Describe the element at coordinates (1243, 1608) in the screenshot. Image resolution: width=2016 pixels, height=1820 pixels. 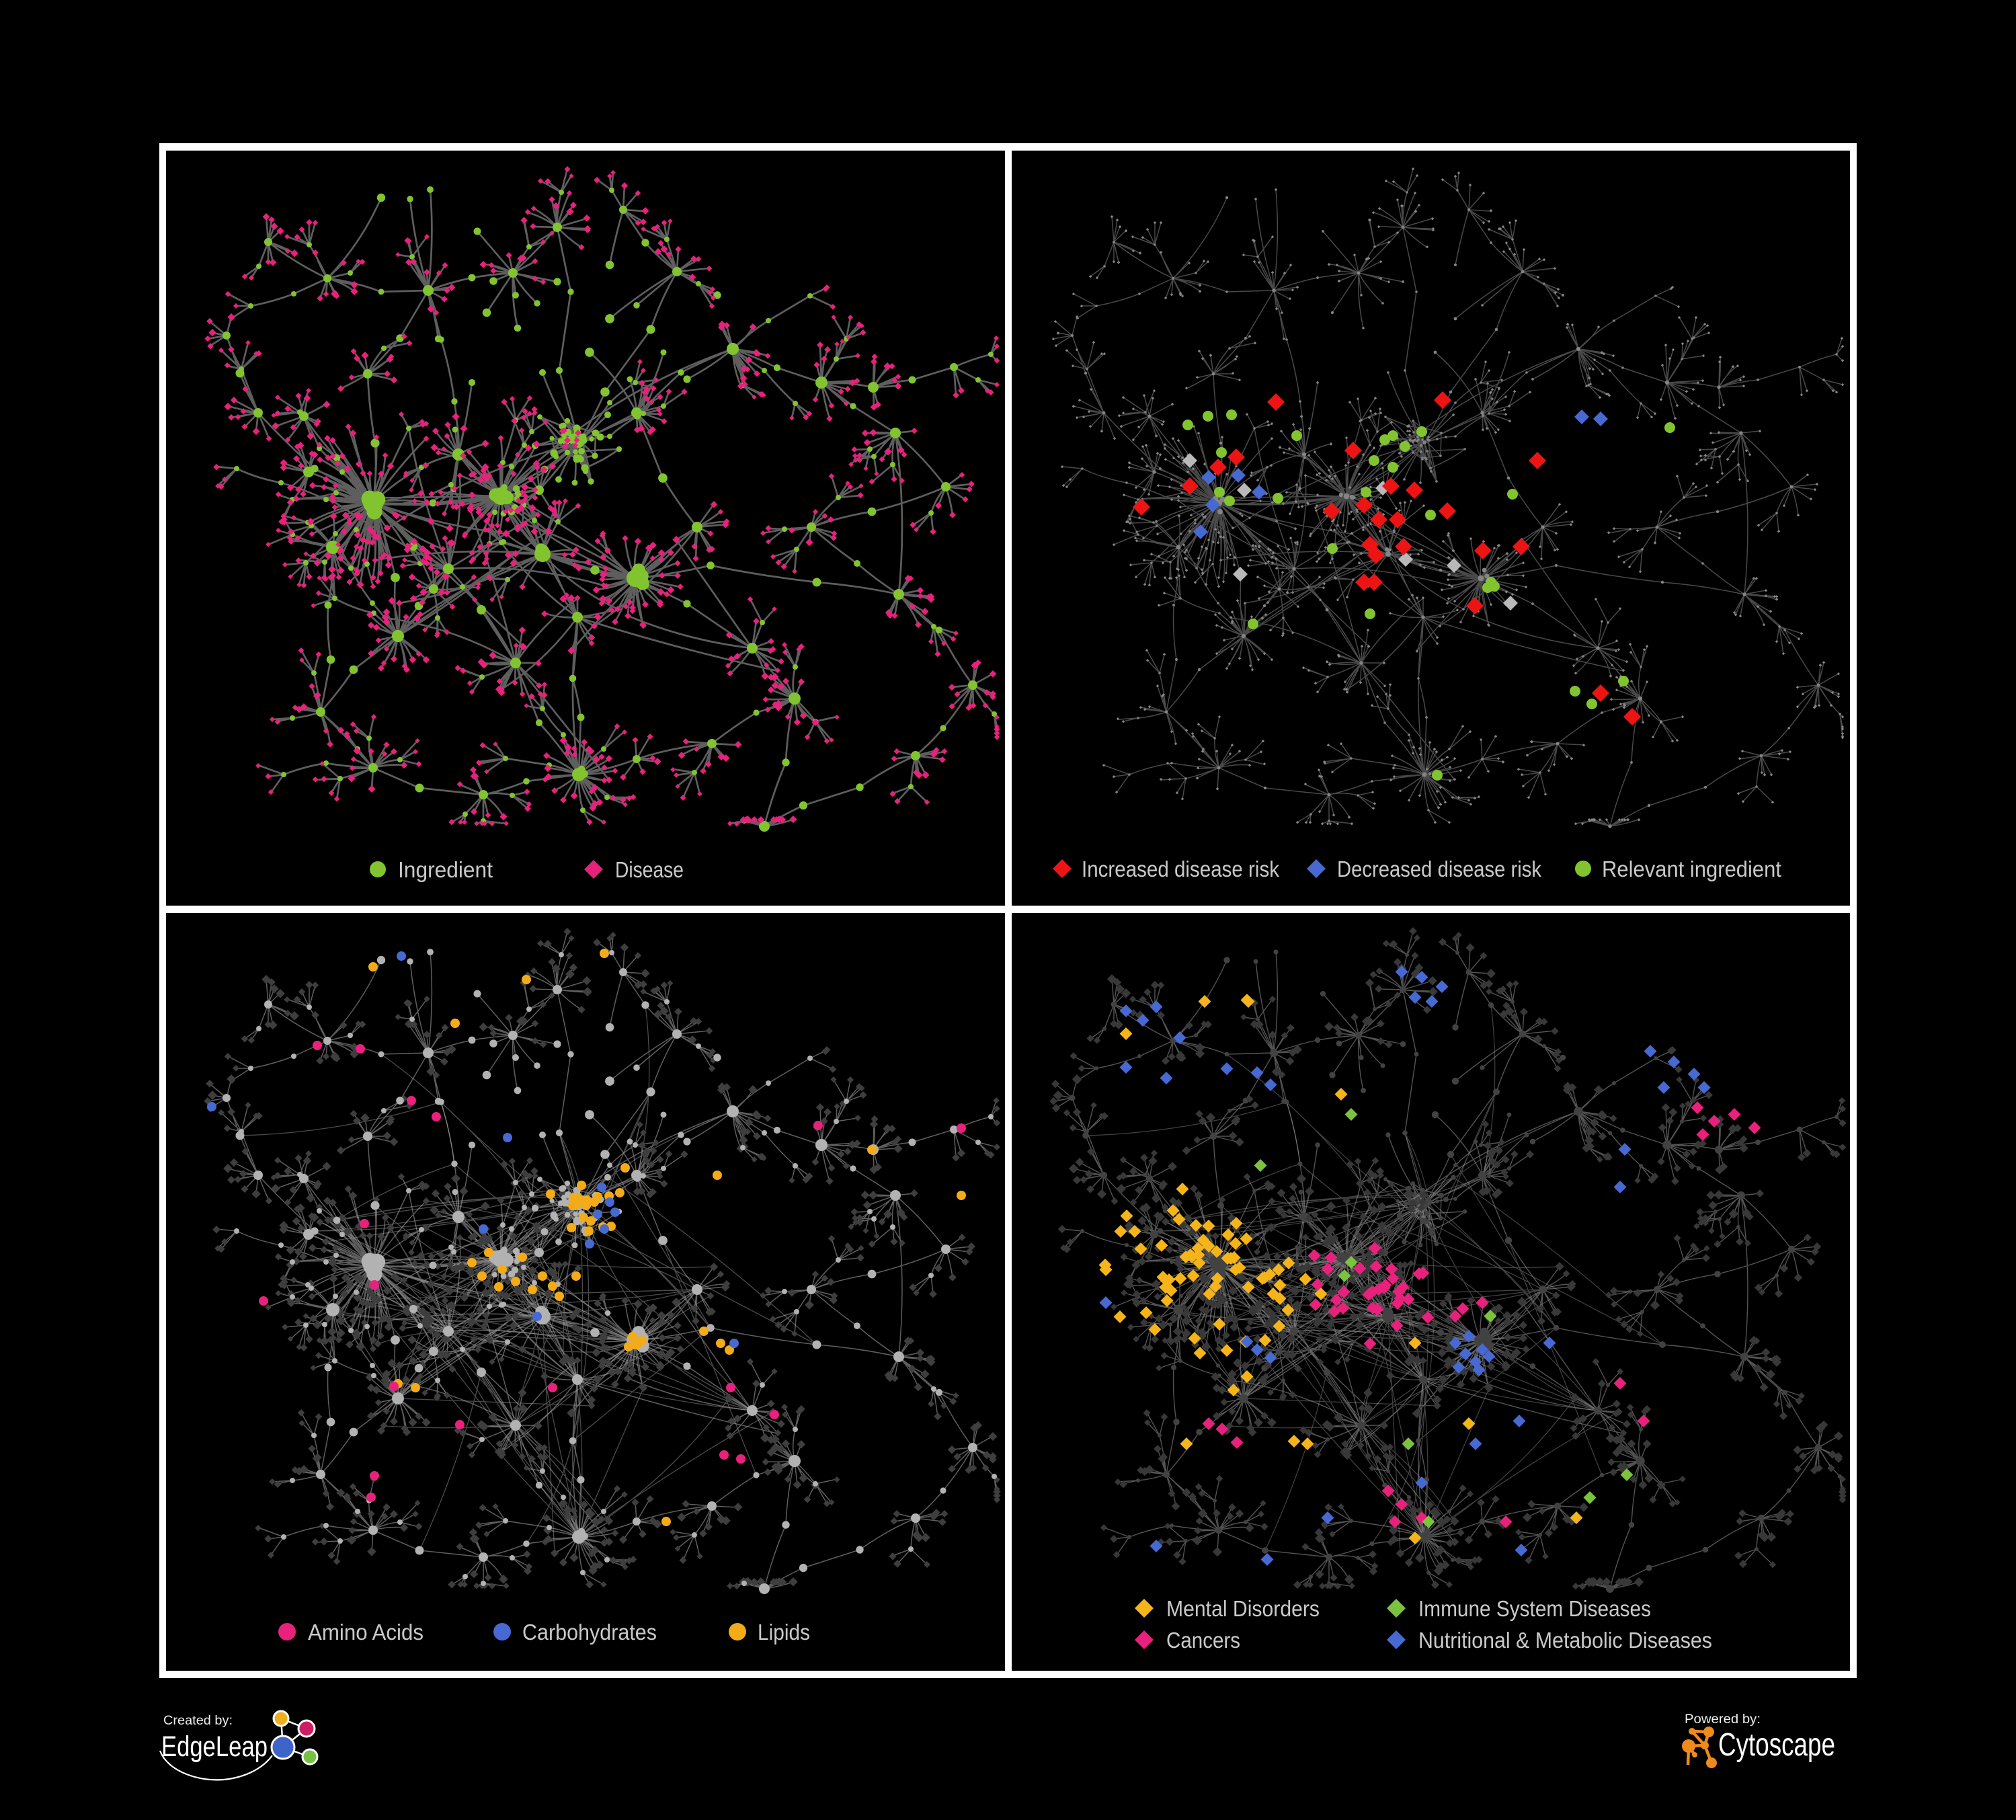
I see `svg-text: Mental Disorders` at that location.